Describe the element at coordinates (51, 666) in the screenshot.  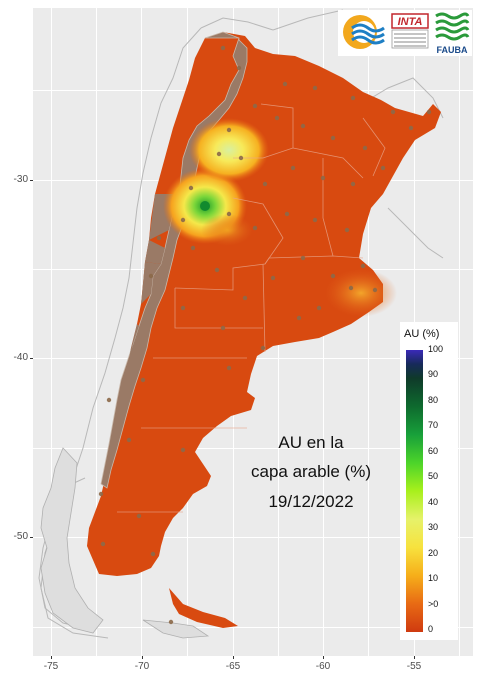
I see `x-tick-label: -75` at that location.